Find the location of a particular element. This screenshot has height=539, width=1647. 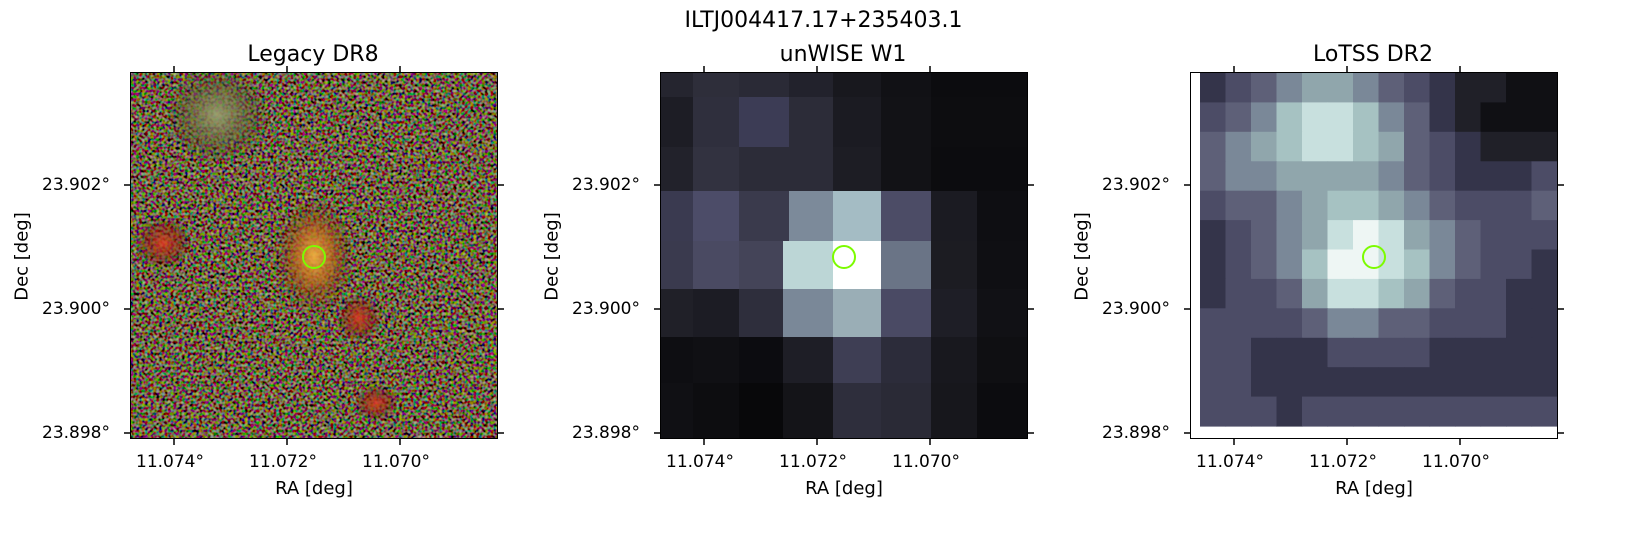

panel-3-title: LoTSS DR2 is located at coordinates (1373, 54).